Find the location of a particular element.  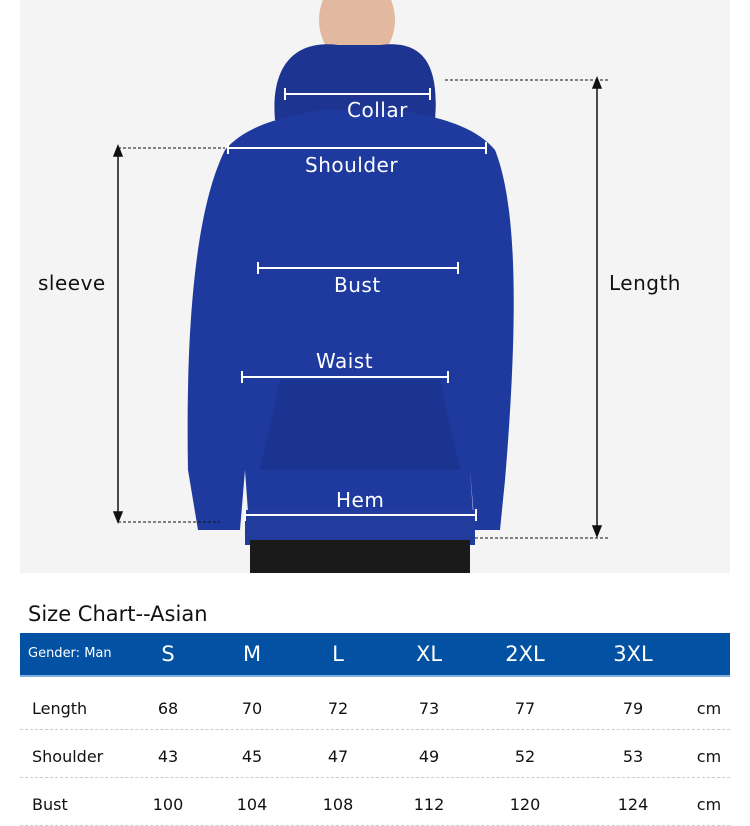

row-name: Bust is located at coordinates (50, 804).